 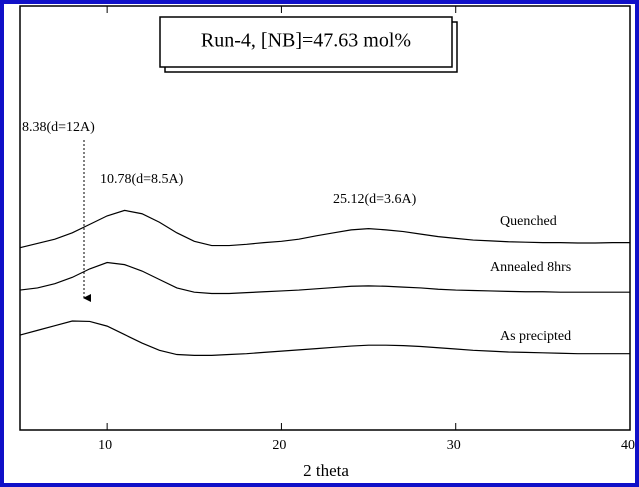 What do you see at coordinates (530, 267) in the screenshot?
I see `series-label: Annealed 8hrs` at bounding box center [530, 267].